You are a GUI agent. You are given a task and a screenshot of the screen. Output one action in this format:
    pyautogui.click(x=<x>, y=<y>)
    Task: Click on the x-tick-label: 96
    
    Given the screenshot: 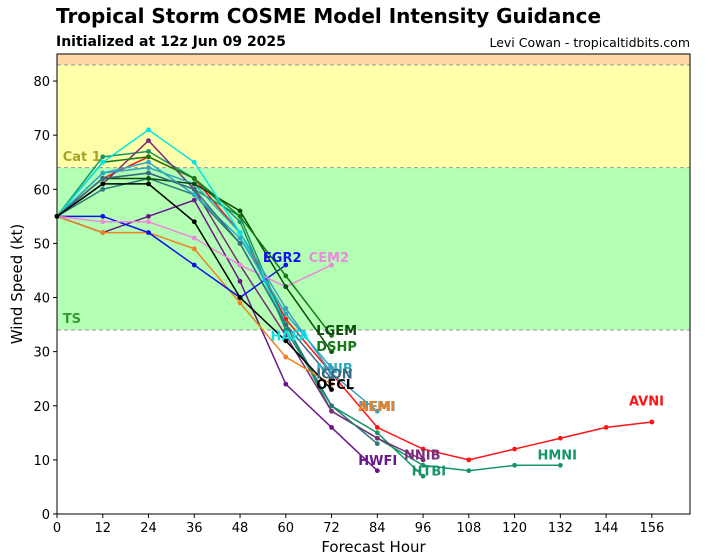 What is the action you would take?
    pyautogui.click(x=423, y=528)
    